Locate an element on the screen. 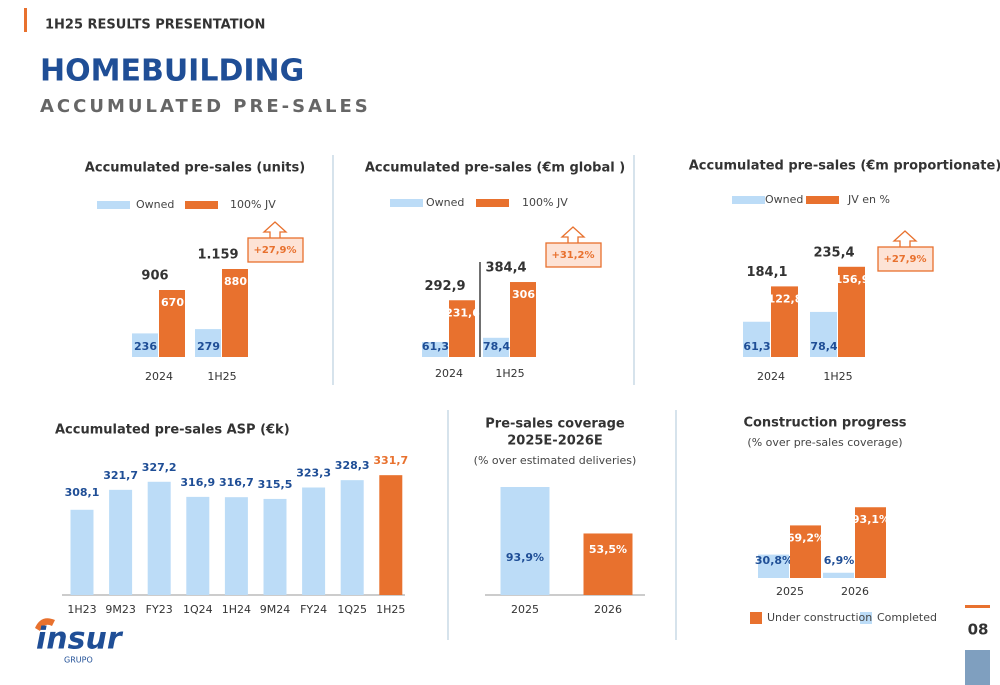 The image size is (1000, 685). x-tick-label: 1H23 is located at coordinates (81, 609).